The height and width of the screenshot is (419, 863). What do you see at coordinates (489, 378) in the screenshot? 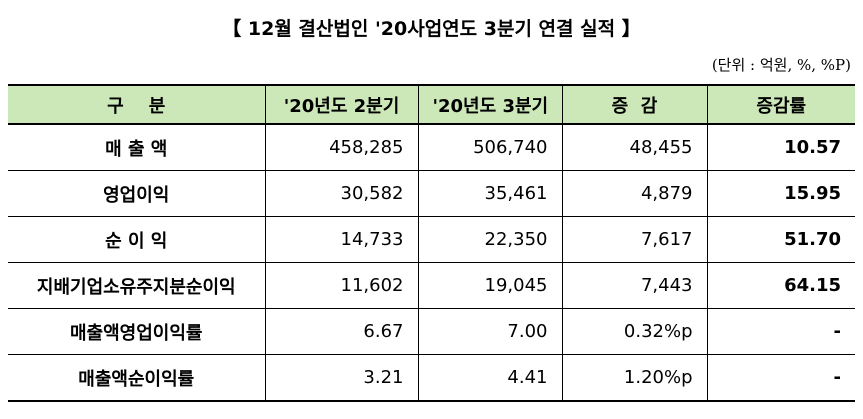
I see `cell: 4.41` at bounding box center [489, 378].